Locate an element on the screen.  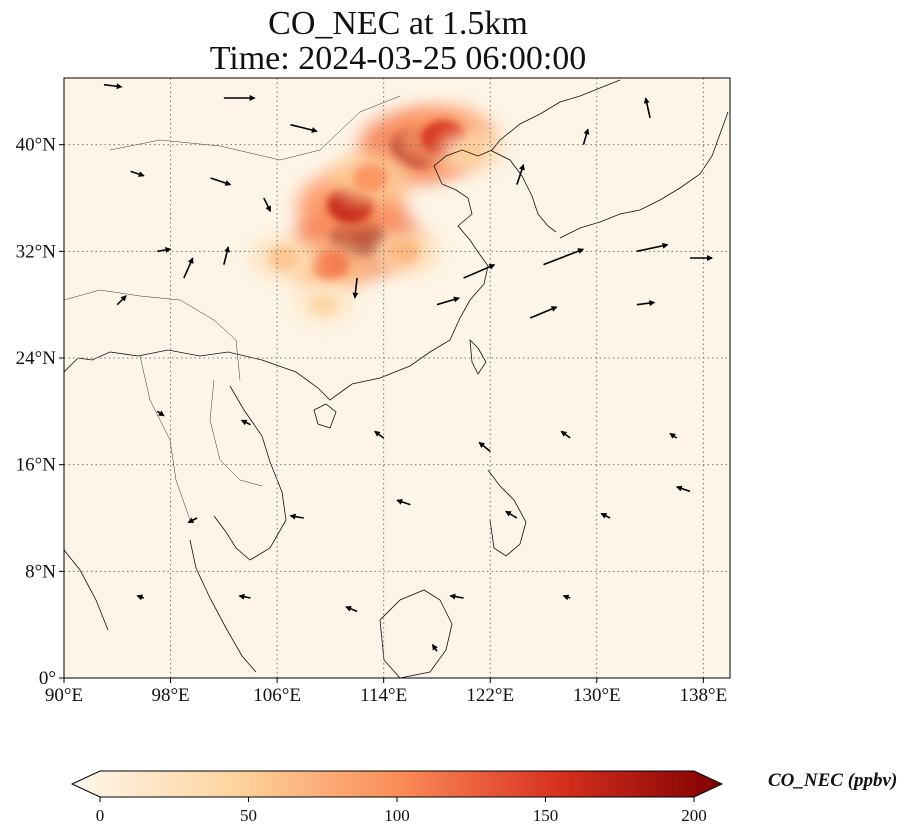
lon-tick-label-0: 90°E is located at coordinates (64, 695).